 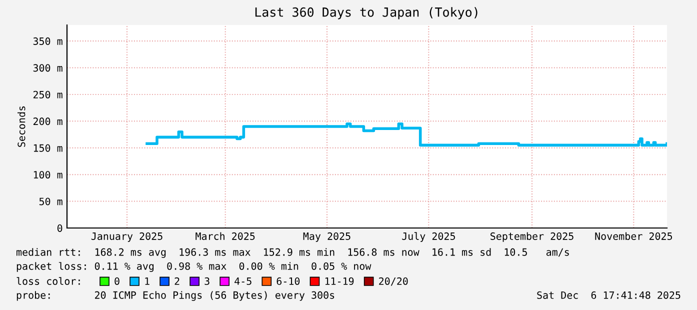 What do you see at coordinates (177, 281) in the screenshot?
I see `legend-label: 2` at bounding box center [177, 281].